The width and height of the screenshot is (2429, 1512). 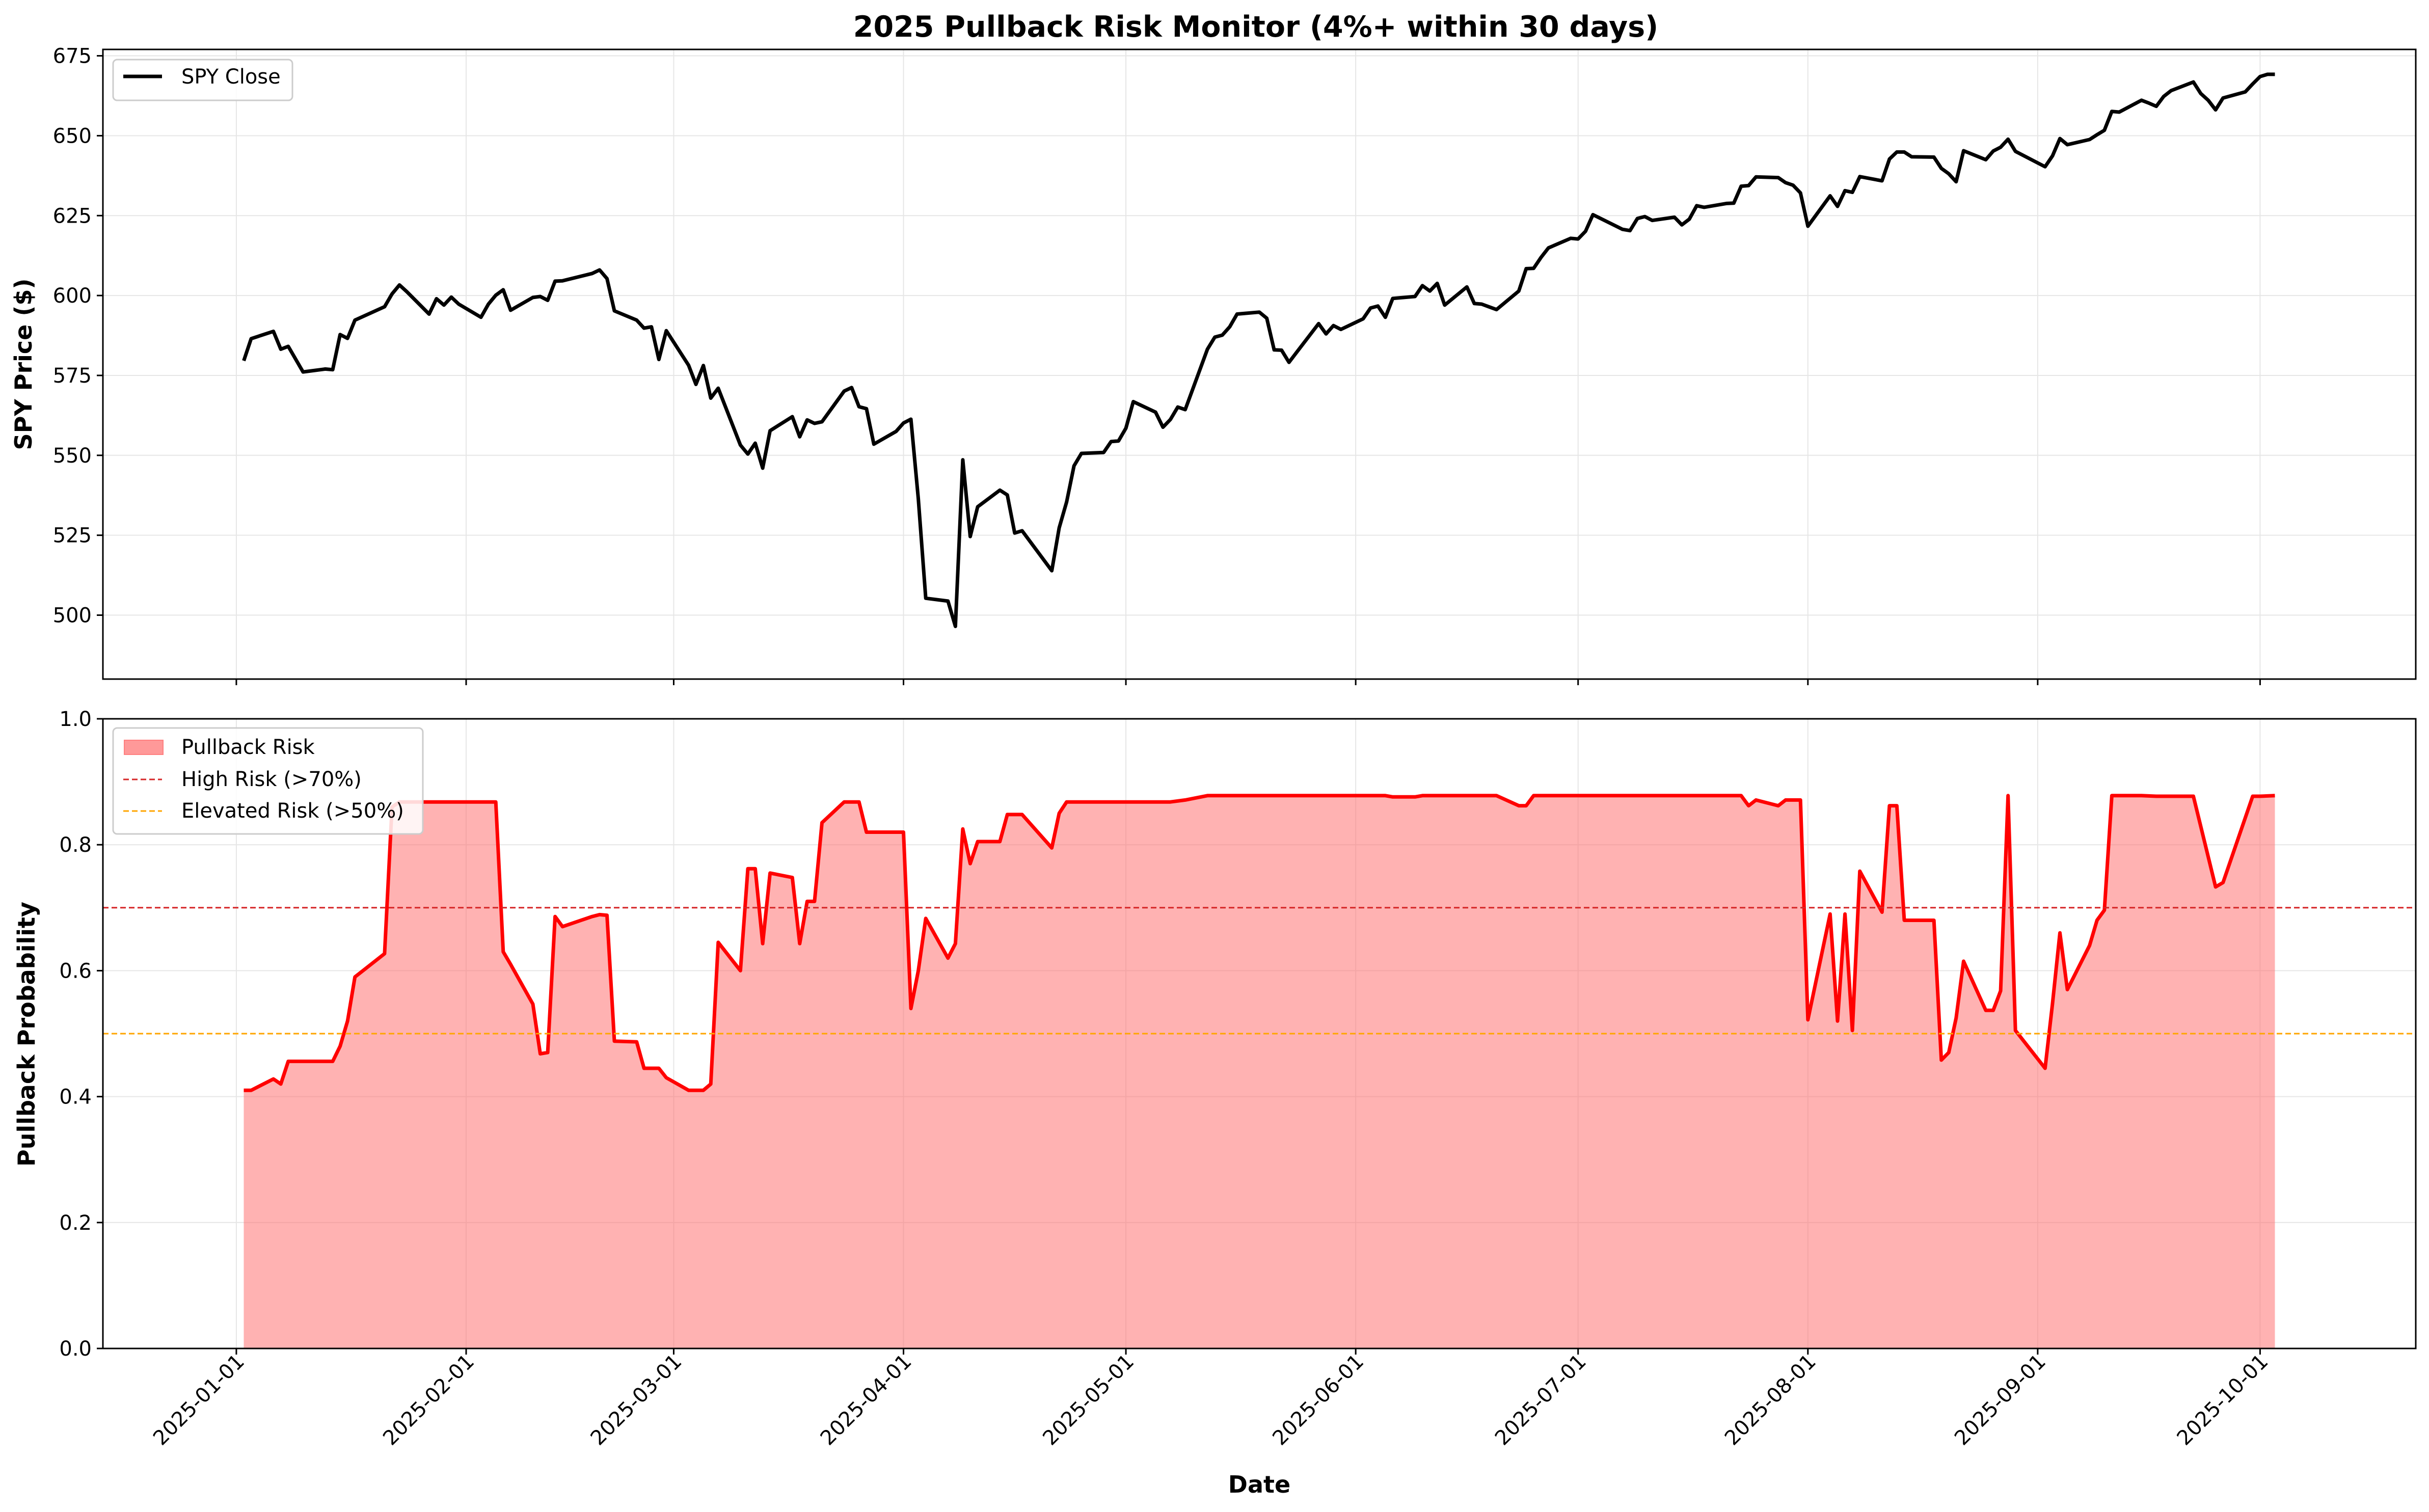 I want to click on y-tick-label: 500, so click(x=72, y=616).